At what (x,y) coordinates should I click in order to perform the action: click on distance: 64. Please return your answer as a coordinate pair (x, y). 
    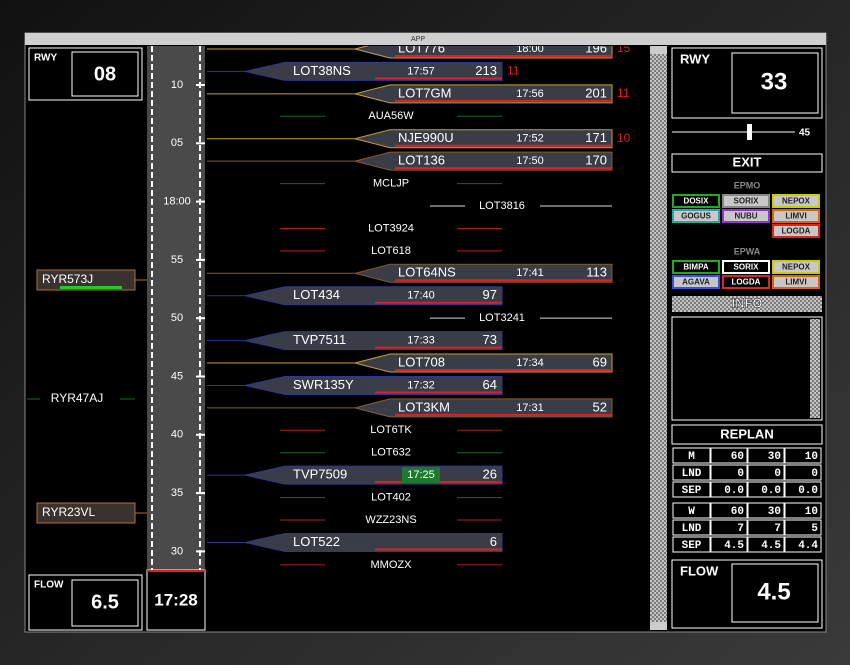
    Looking at the image, I should click on (490, 384).